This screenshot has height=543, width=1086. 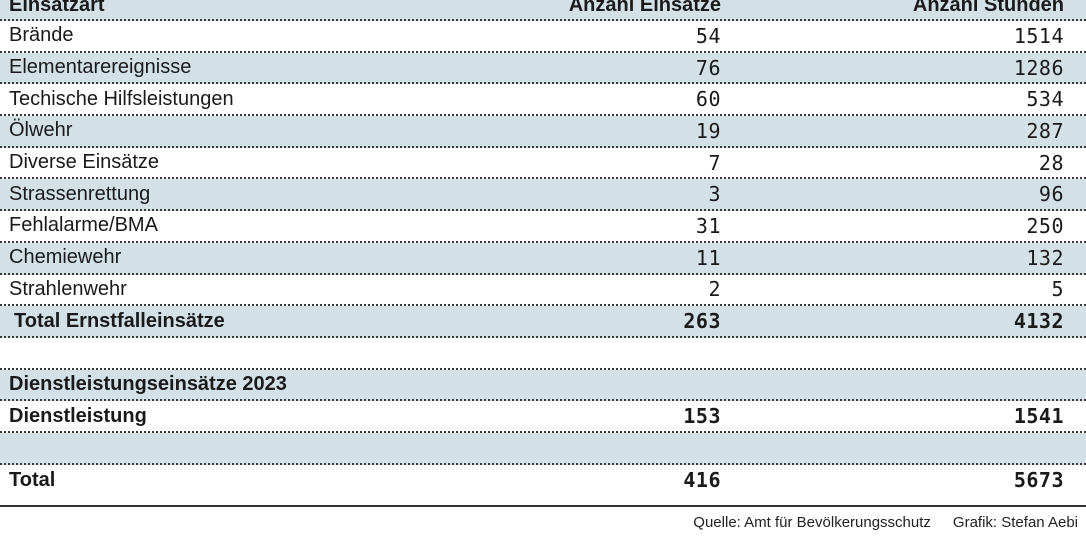 I want to click on table-row: Strassenrettung 3 96, so click(x=543, y=195).